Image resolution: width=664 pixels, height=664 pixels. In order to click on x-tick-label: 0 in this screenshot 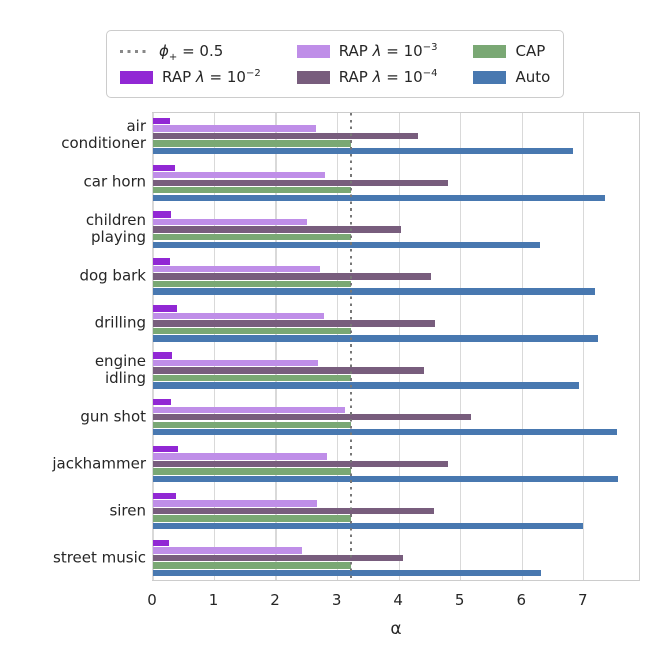, I will do `click(152, 600)`.